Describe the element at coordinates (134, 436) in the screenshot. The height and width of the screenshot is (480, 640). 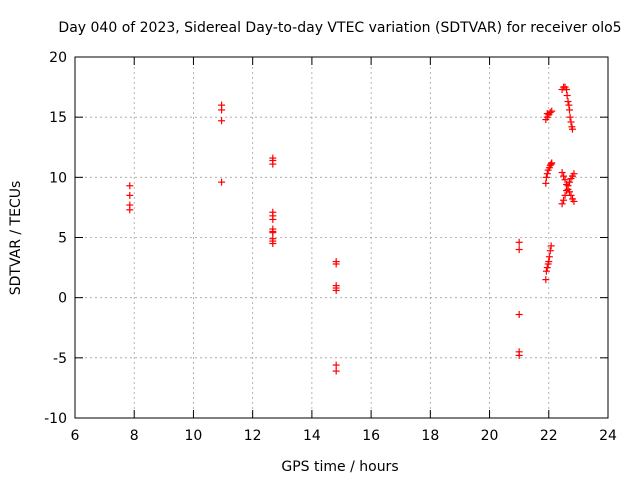
I see `x-tick-label: 8` at that location.